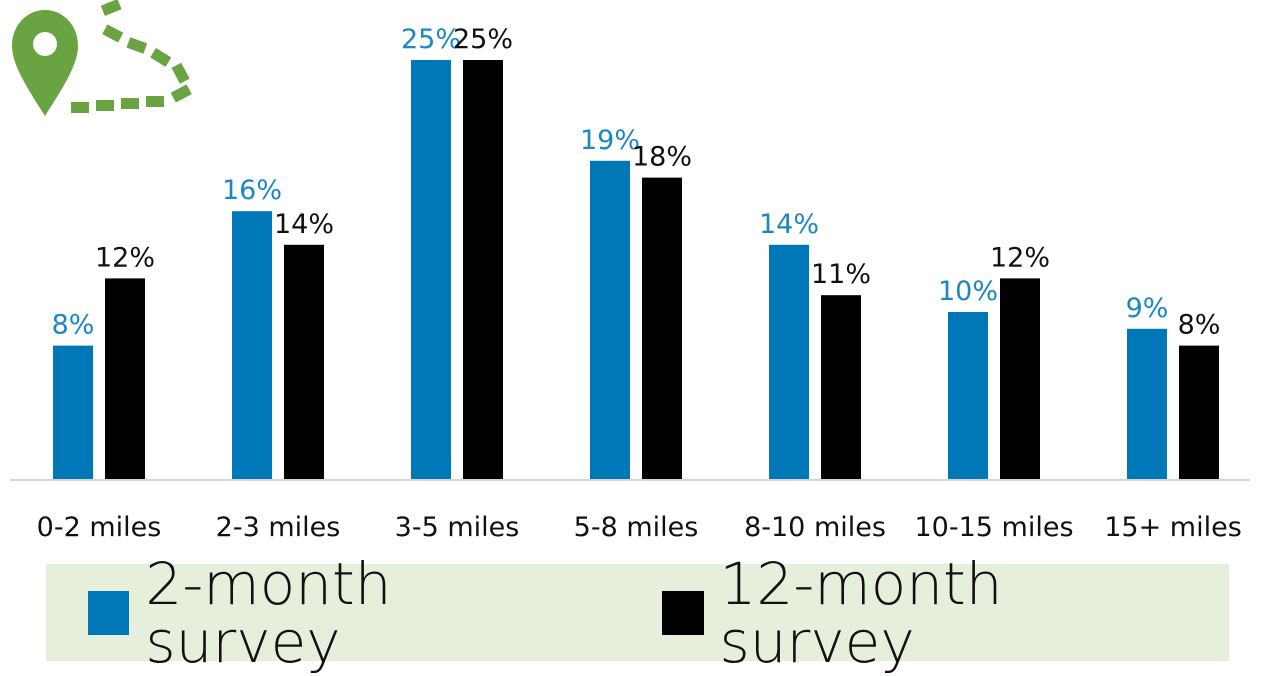 The height and width of the screenshot is (676, 1265). Describe the element at coordinates (252, 190) in the screenshot. I see `value-label-2-month-1: 16%` at that location.